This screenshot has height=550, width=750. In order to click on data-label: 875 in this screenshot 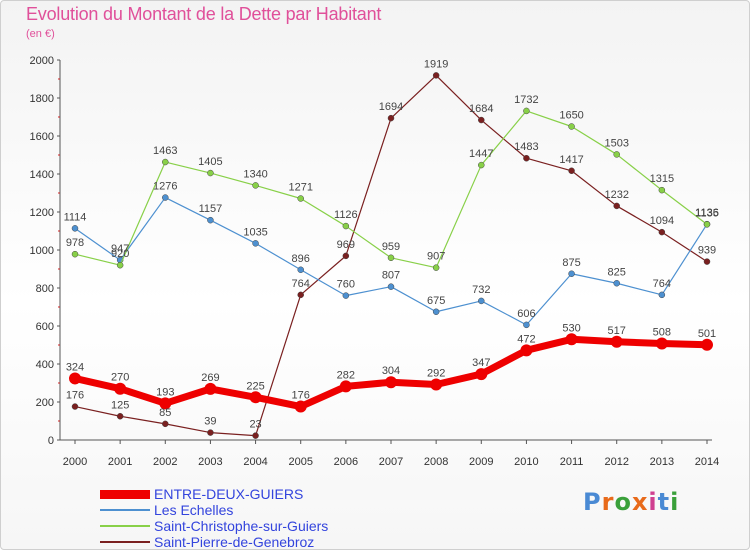, I will do `click(571, 263)`.